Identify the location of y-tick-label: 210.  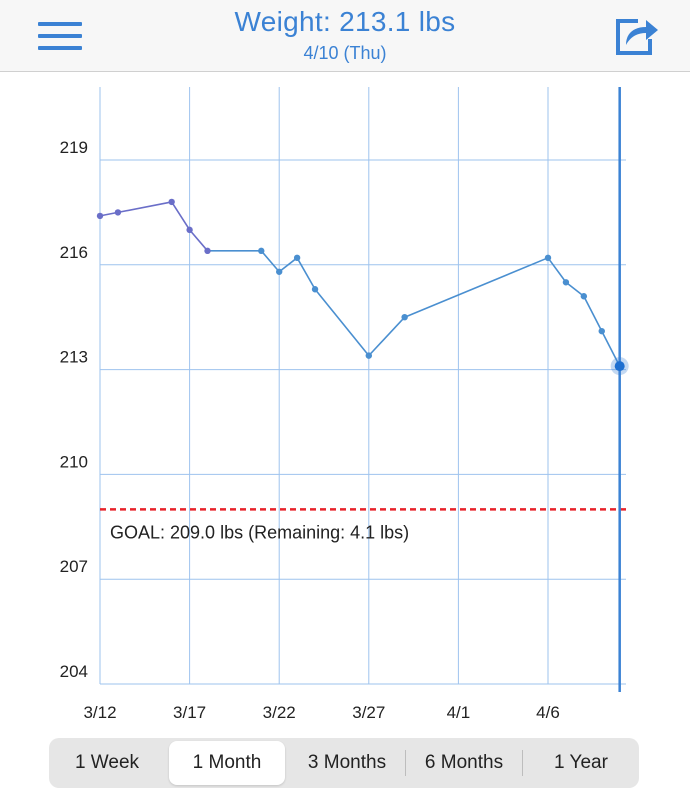
(74, 461).